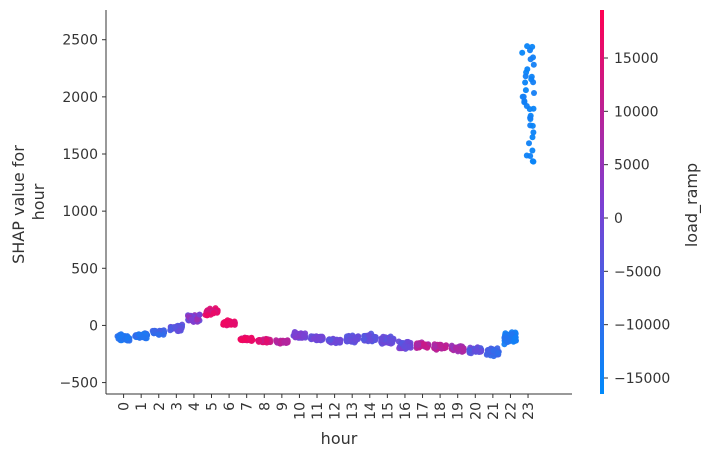 Image resolution: width=711 pixels, height=457 pixels. I want to click on x-tick-label: 2, so click(160, 406).